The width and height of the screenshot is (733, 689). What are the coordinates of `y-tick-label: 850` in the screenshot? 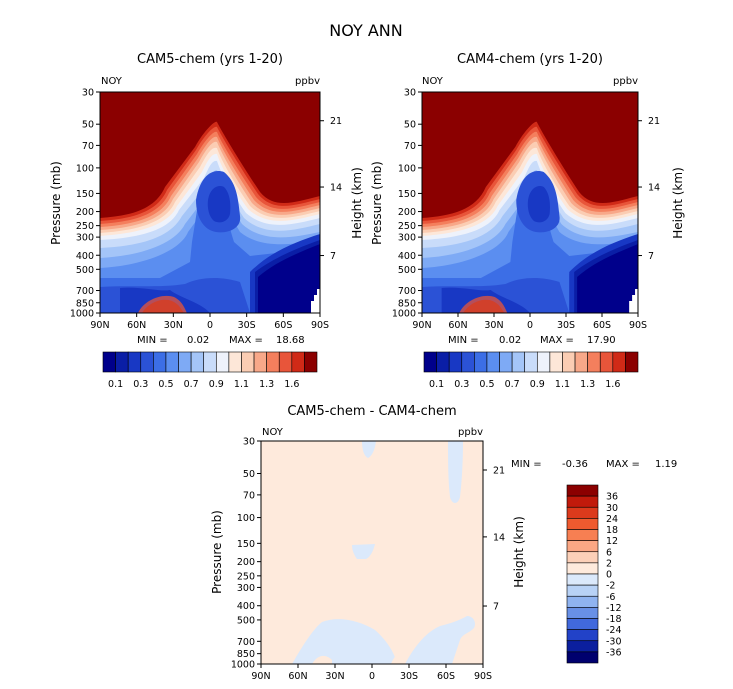 It's located at (407, 303).